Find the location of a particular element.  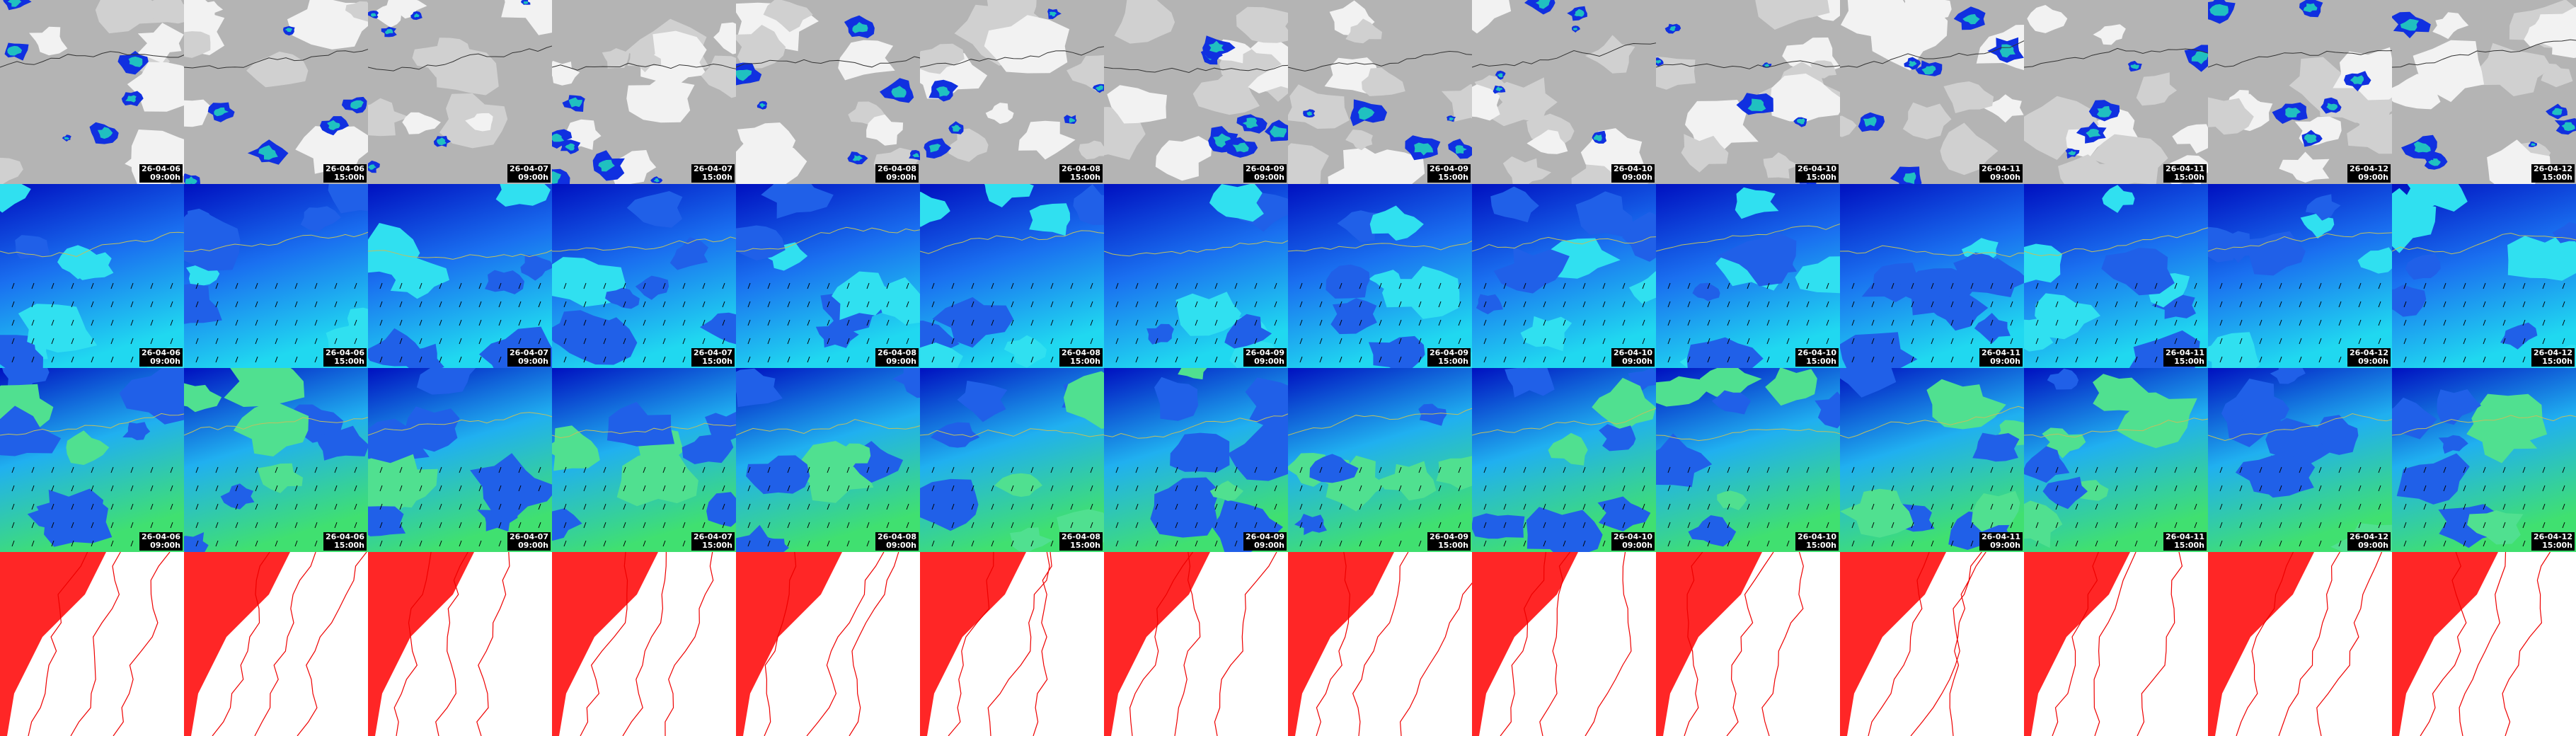

timestamp-time: 09:00h is located at coordinates (165, 362).